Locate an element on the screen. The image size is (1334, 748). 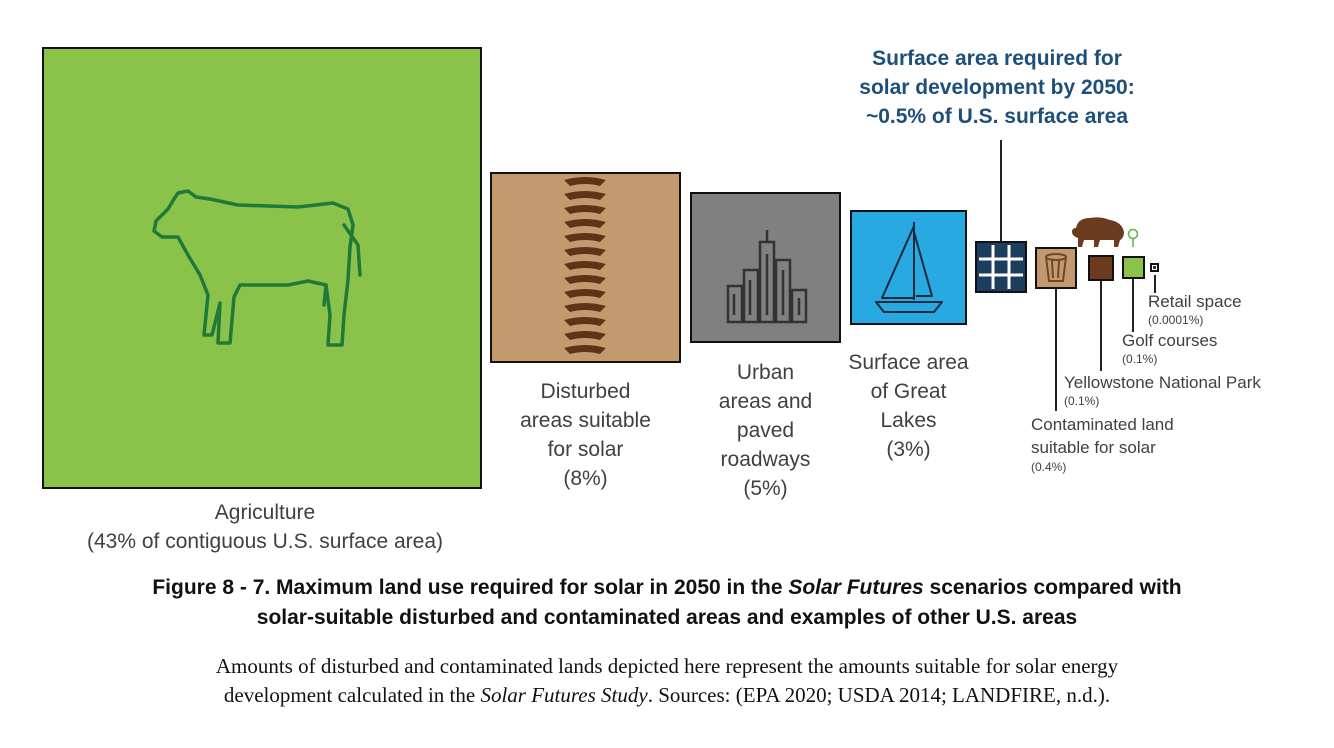
urban-line-3: paved is located at coordinates (765, 430).